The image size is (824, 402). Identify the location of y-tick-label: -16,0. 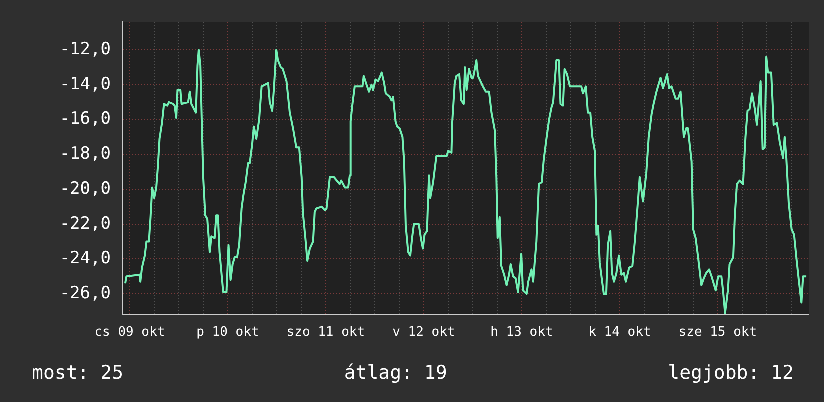
(85, 119).